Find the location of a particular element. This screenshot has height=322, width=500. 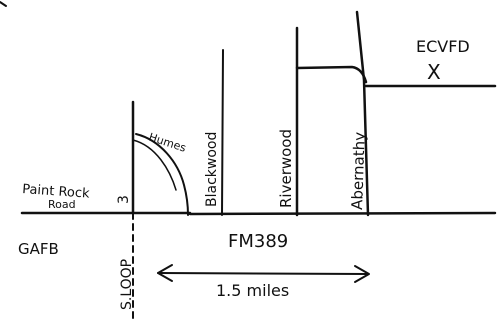

riverwood-label: Riverwood is located at coordinates (286, 168).